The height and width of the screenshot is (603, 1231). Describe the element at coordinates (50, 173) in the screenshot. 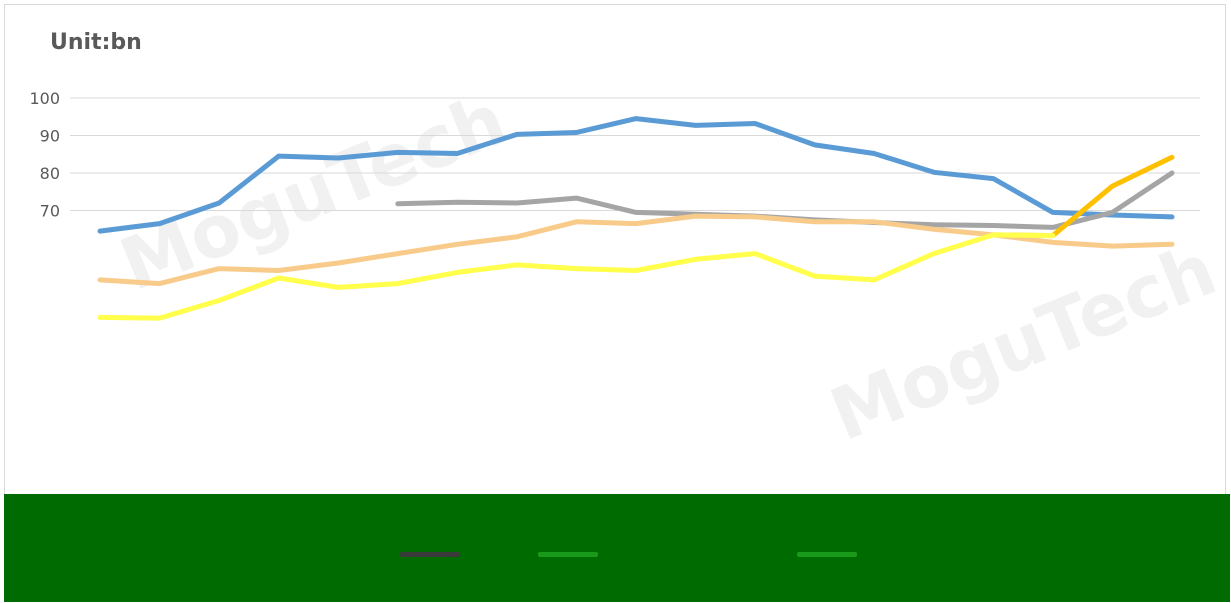

I see `y-tick-label: 80` at that location.